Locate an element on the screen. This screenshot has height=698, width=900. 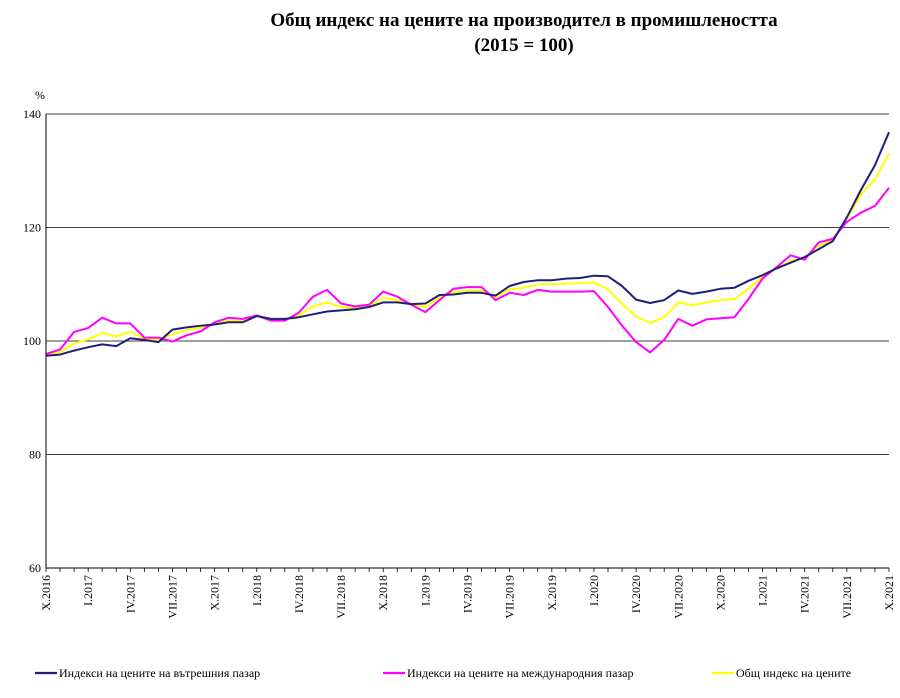
y-tick-label: 120 is located at coordinates (32, 228).